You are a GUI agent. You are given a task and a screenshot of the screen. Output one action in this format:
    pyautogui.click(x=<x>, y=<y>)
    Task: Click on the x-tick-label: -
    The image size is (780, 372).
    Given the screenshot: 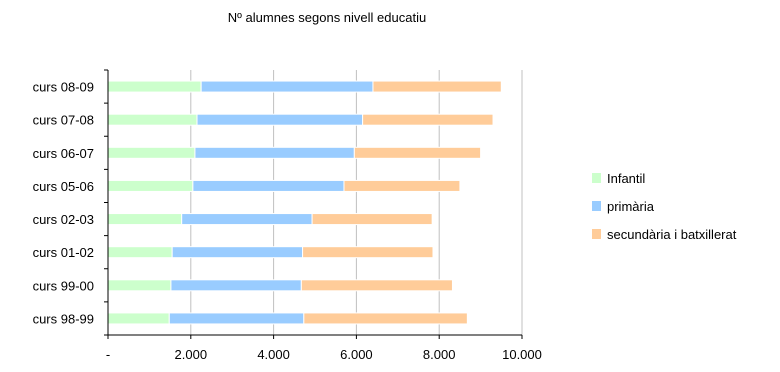 What is the action you would take?
    pyautogui.click(x=108, y=354)
    